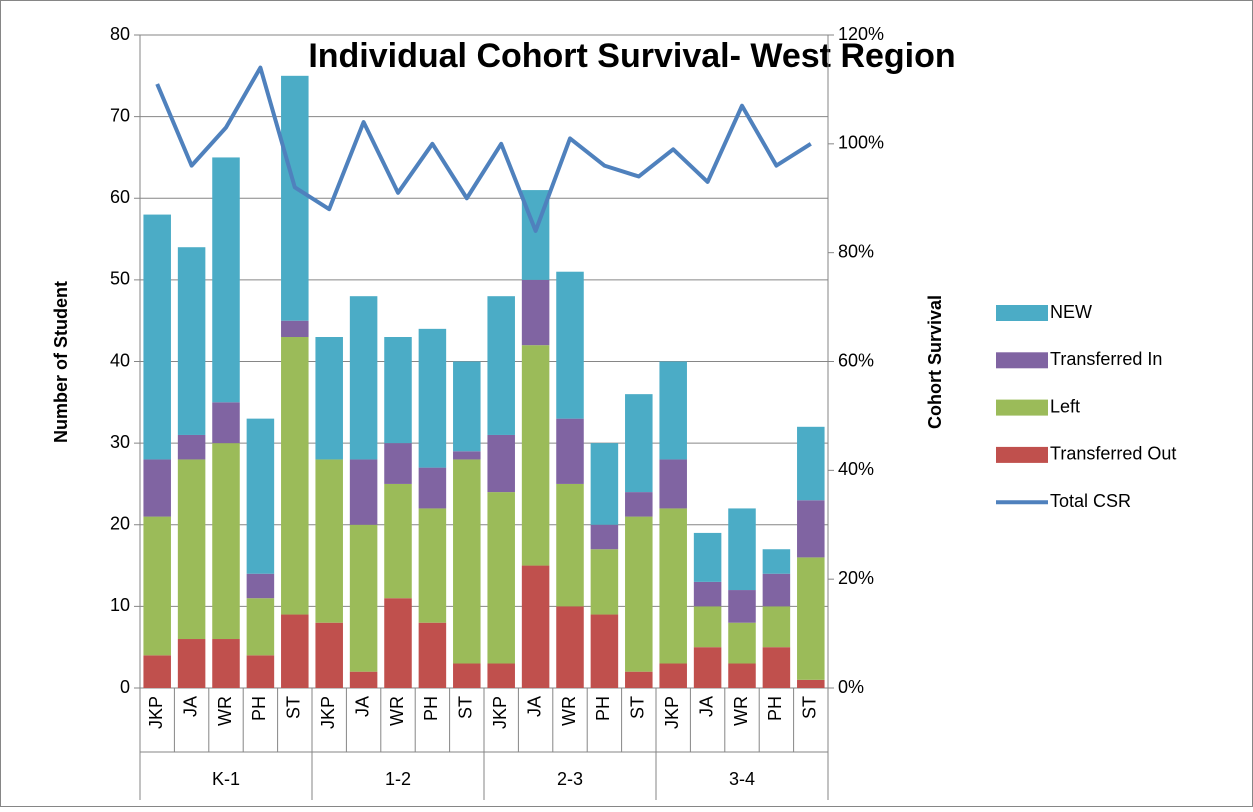 The height and width of the screenshot is (812, 1253). What do you see at coordinates (120, 442) in the screenshot?
I see `y-tick-label: 30` at bounding box center [120, 442].